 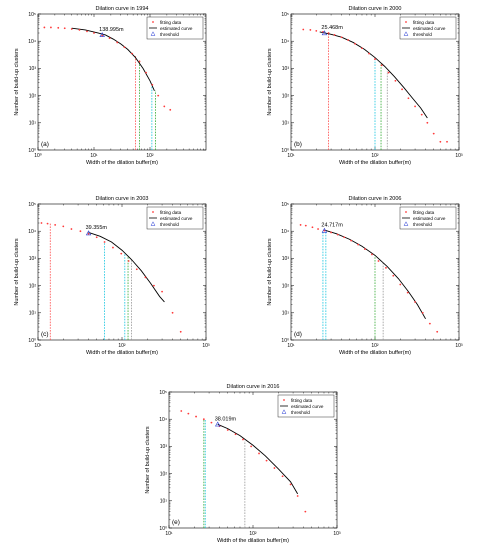 What do you see at coordinates (45, 334) in the screenshot?
I see `panel-label: (c)` at bounding box center [45, 334].